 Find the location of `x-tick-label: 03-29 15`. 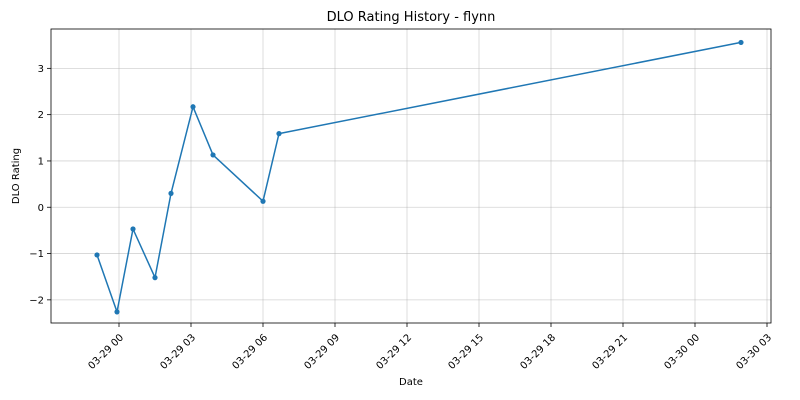

x-tick-label: 03-29 15 is located at coordinates (466, 352).